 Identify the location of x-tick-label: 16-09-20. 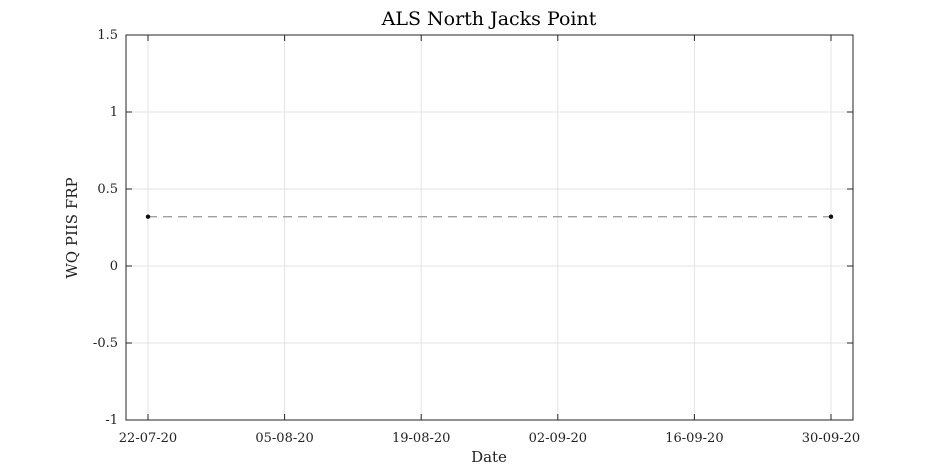
(694, 438).